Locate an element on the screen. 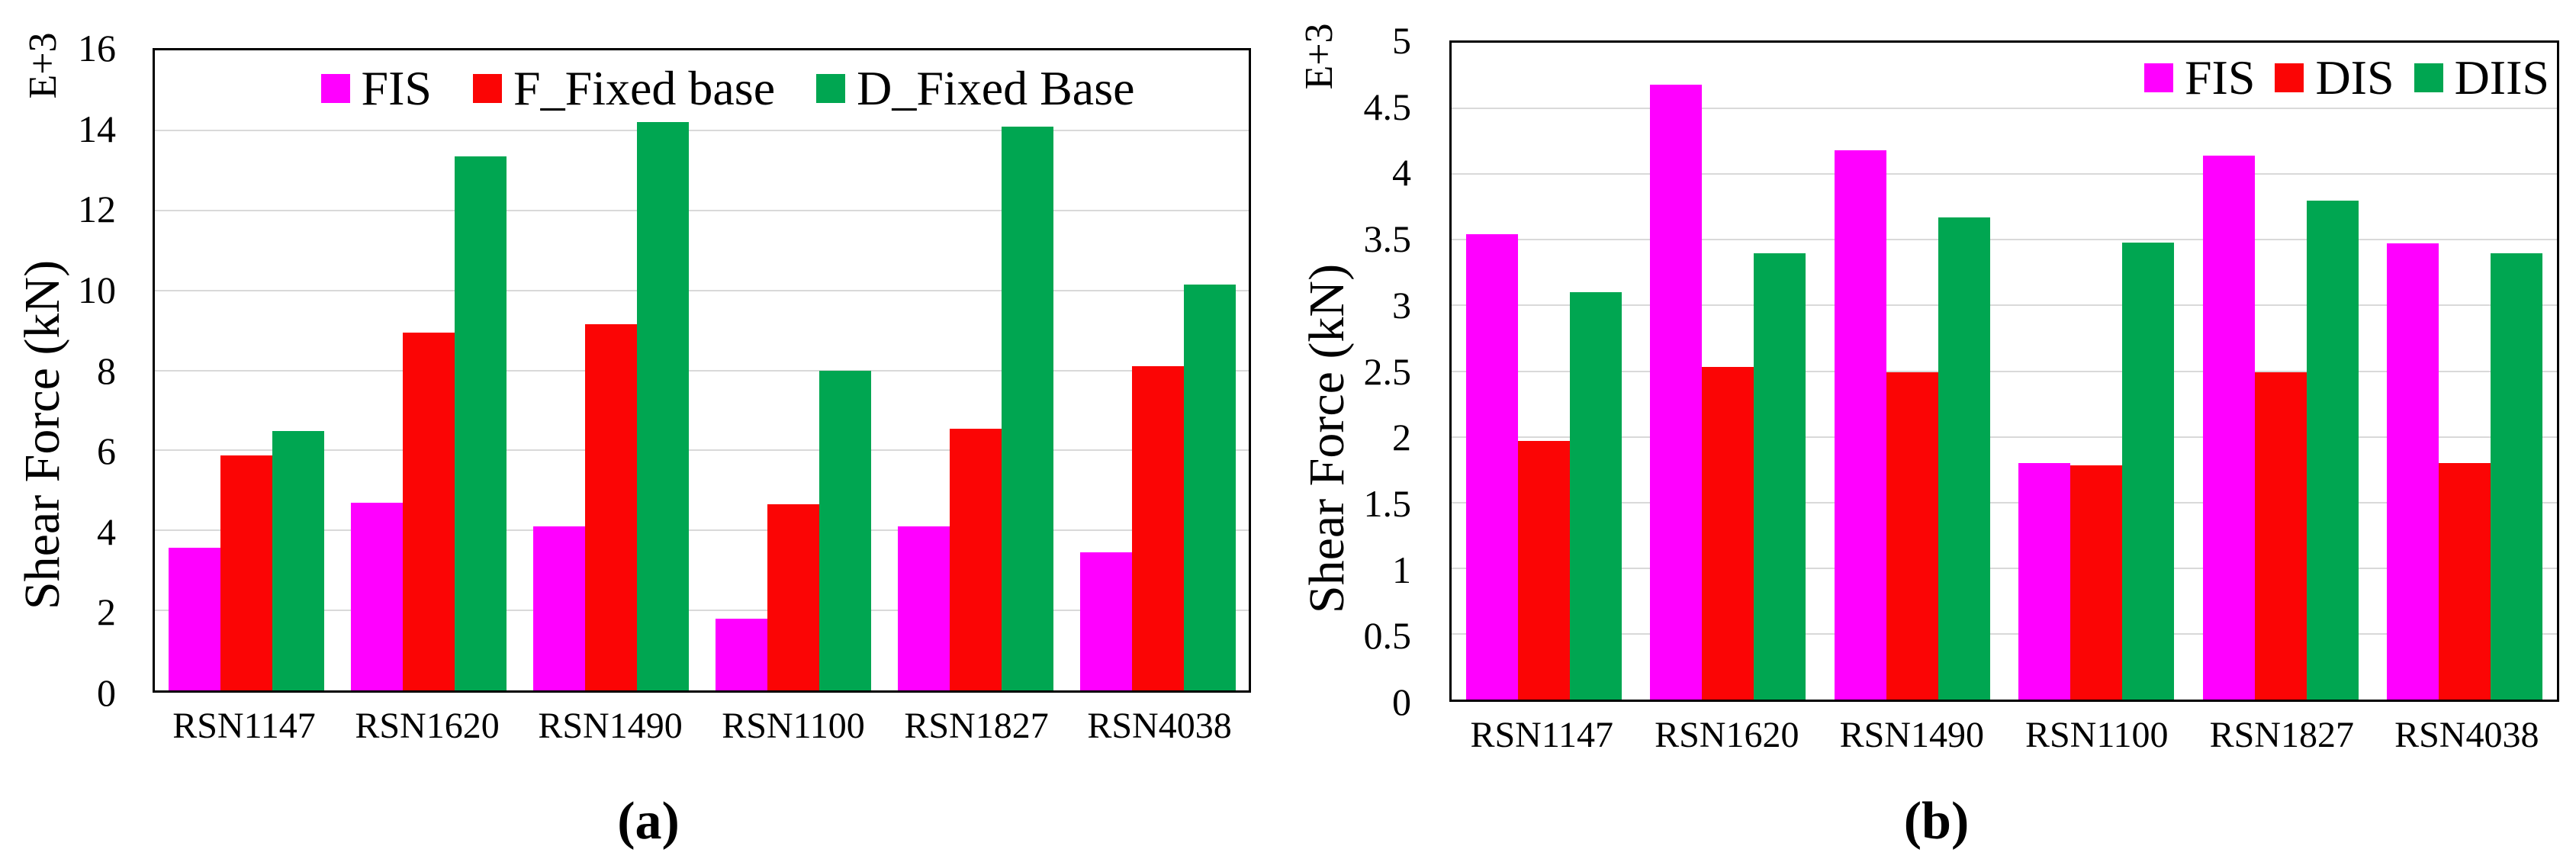 The image size is (2576, 859). legend-item-DIS: DIS is located at coordinates (2334, 77).